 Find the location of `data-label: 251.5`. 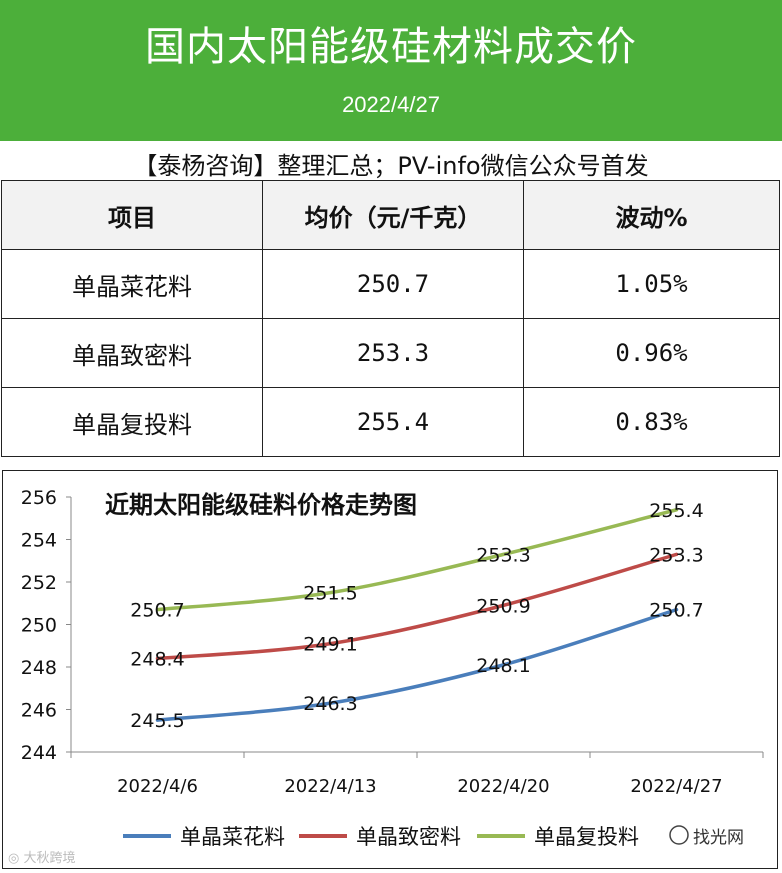

data-label: 251.5 is located at coordinates (330, 594).